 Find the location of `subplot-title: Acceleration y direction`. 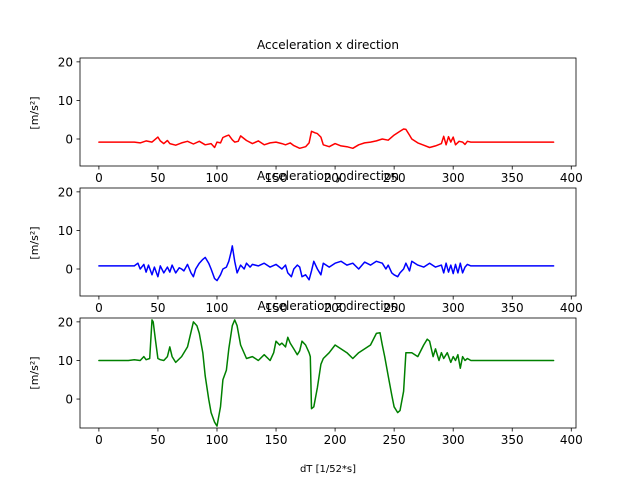

subplot-title: Acceleration y direction is located at coordinates (328, 176).